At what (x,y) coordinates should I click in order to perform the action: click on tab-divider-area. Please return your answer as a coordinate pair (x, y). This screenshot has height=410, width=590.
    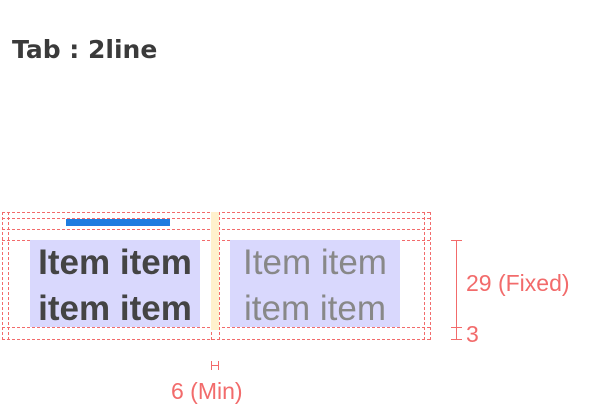
    Looking at the image, I should click on (215, 271).